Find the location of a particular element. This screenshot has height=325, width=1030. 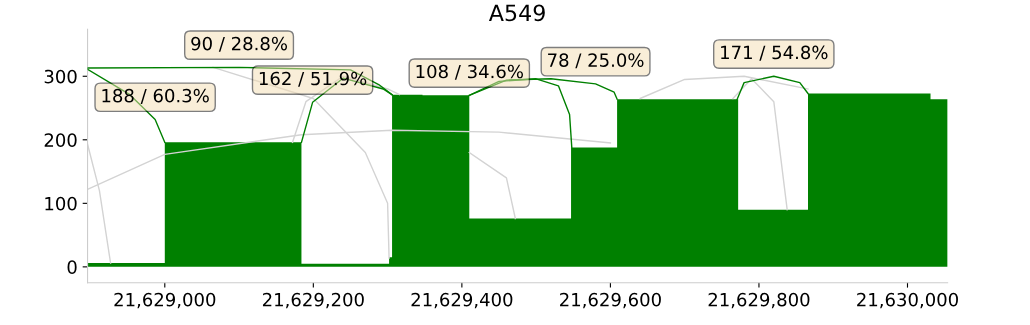

x-tick-label: 21,629,400 is located at coordinates (462, 300).